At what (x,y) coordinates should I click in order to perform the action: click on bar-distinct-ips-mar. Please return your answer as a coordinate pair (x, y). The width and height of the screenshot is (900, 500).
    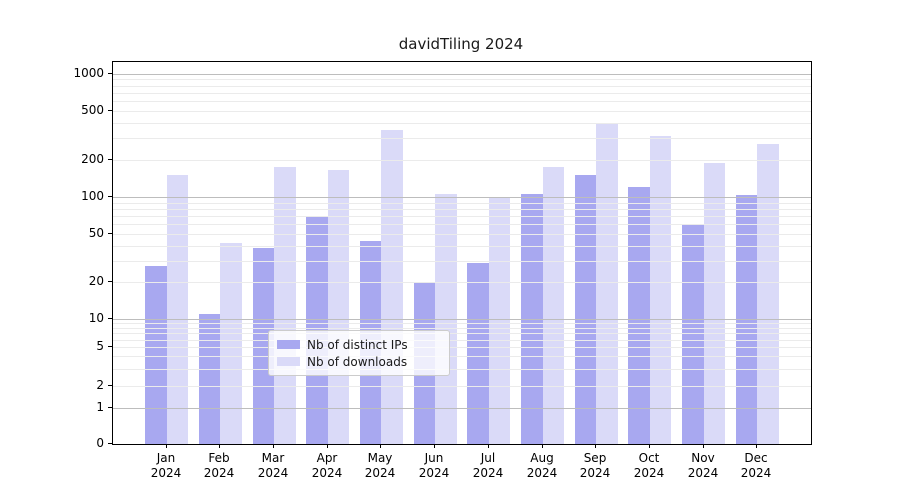
    Looking at the image, I should click on (263, 346).